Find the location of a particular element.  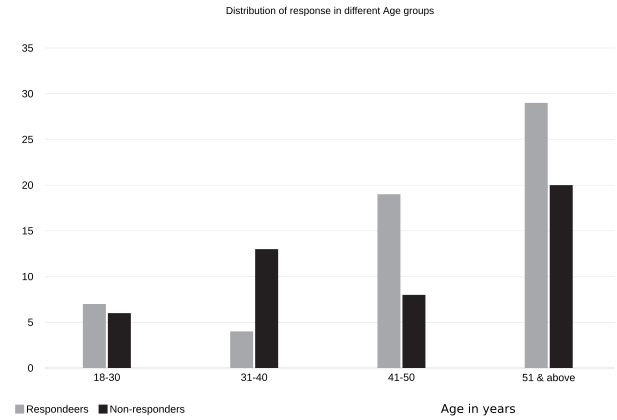

legend-label: Non-responders is located at coordinates (147, 410).